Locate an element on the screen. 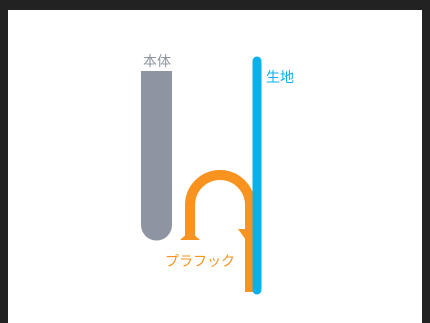  fabric-label: 生地 is located at coordinates (280, 78).